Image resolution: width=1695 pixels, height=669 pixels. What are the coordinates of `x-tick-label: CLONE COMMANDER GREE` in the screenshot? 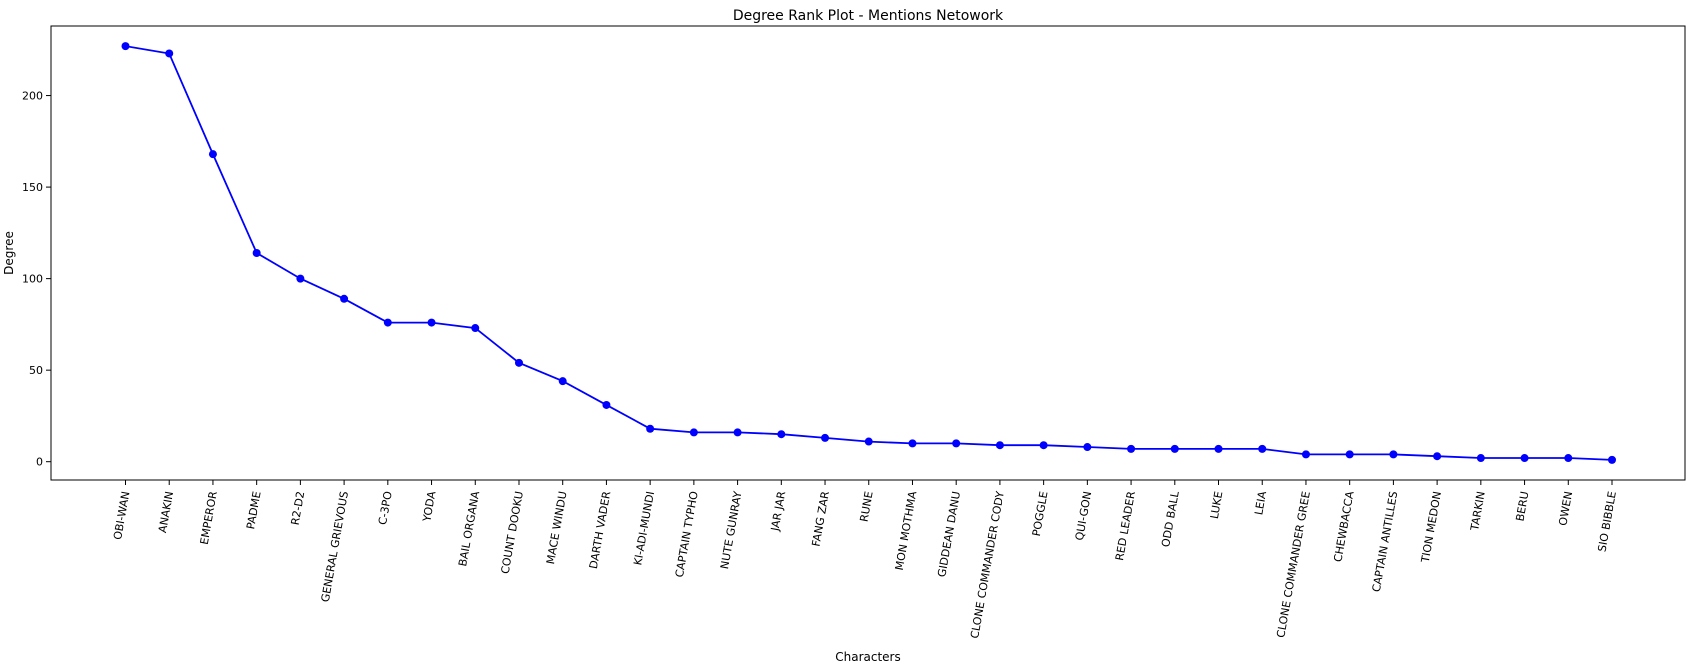 It's located at (1293, 564).